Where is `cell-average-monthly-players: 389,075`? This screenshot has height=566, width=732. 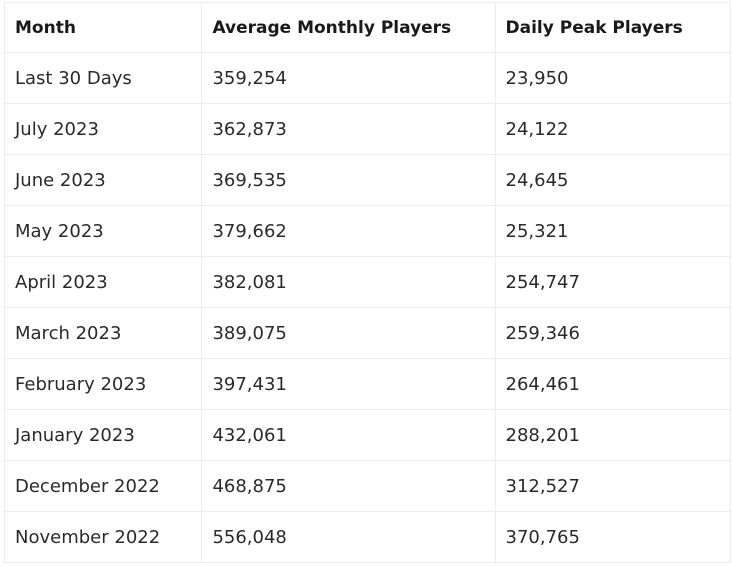
cell-average-monthly-players: 389,075 is located at coordinates (348, 333).